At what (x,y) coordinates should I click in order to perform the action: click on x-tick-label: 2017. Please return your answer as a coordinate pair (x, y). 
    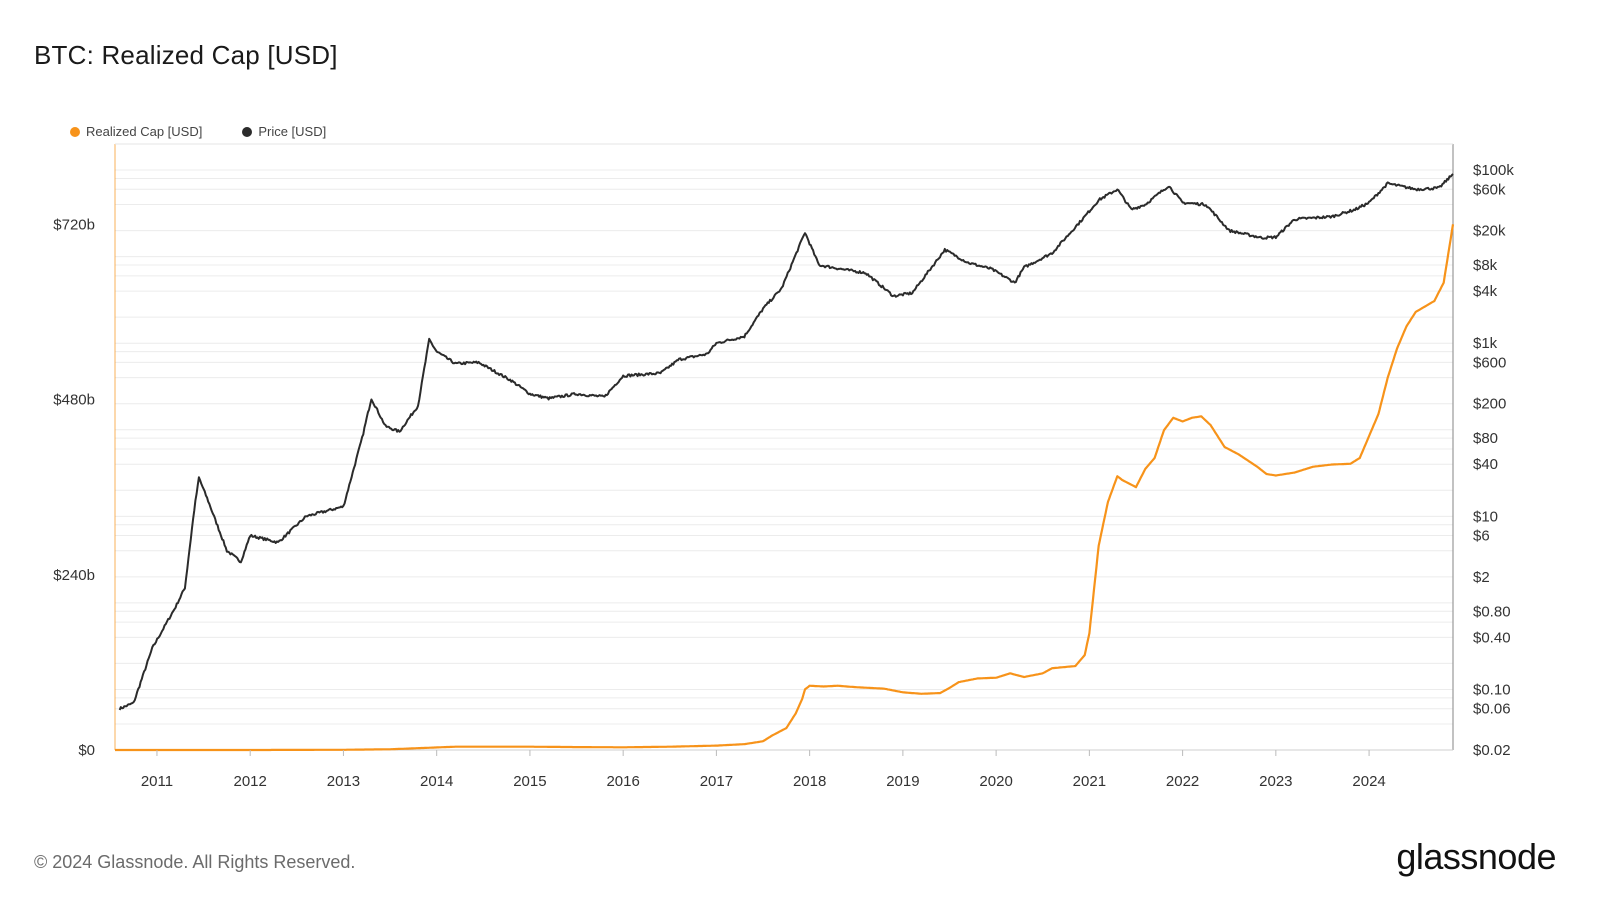
    Looking at the image, I should click on (716, 781).